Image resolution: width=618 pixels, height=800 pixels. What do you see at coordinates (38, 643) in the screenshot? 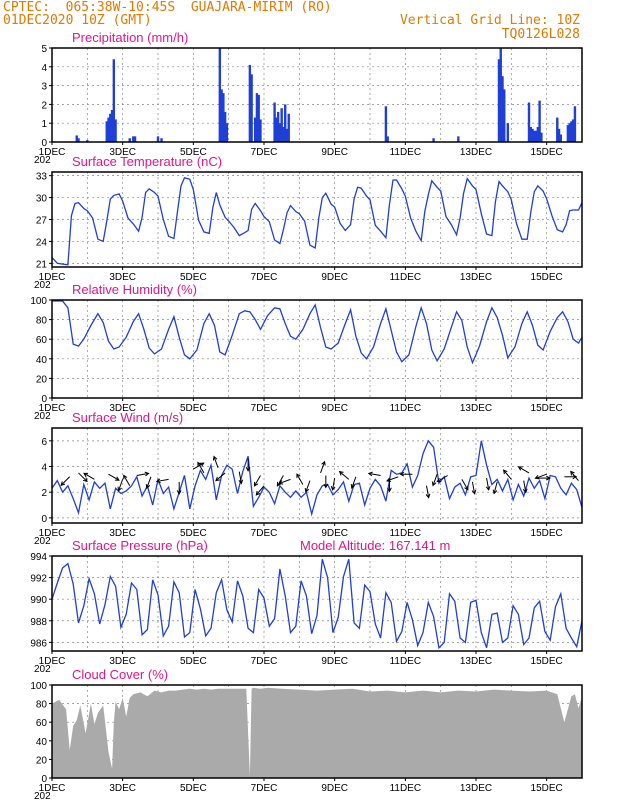
I see `pressure-ytick-label: 986` at bounding box center [38, 643].